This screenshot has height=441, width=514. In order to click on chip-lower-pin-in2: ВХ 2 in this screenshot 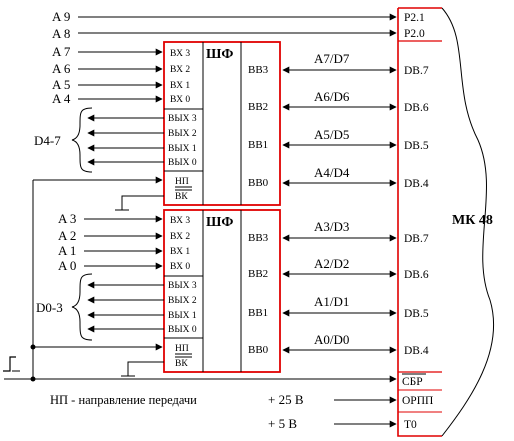, I will do `click(180, 237)`.